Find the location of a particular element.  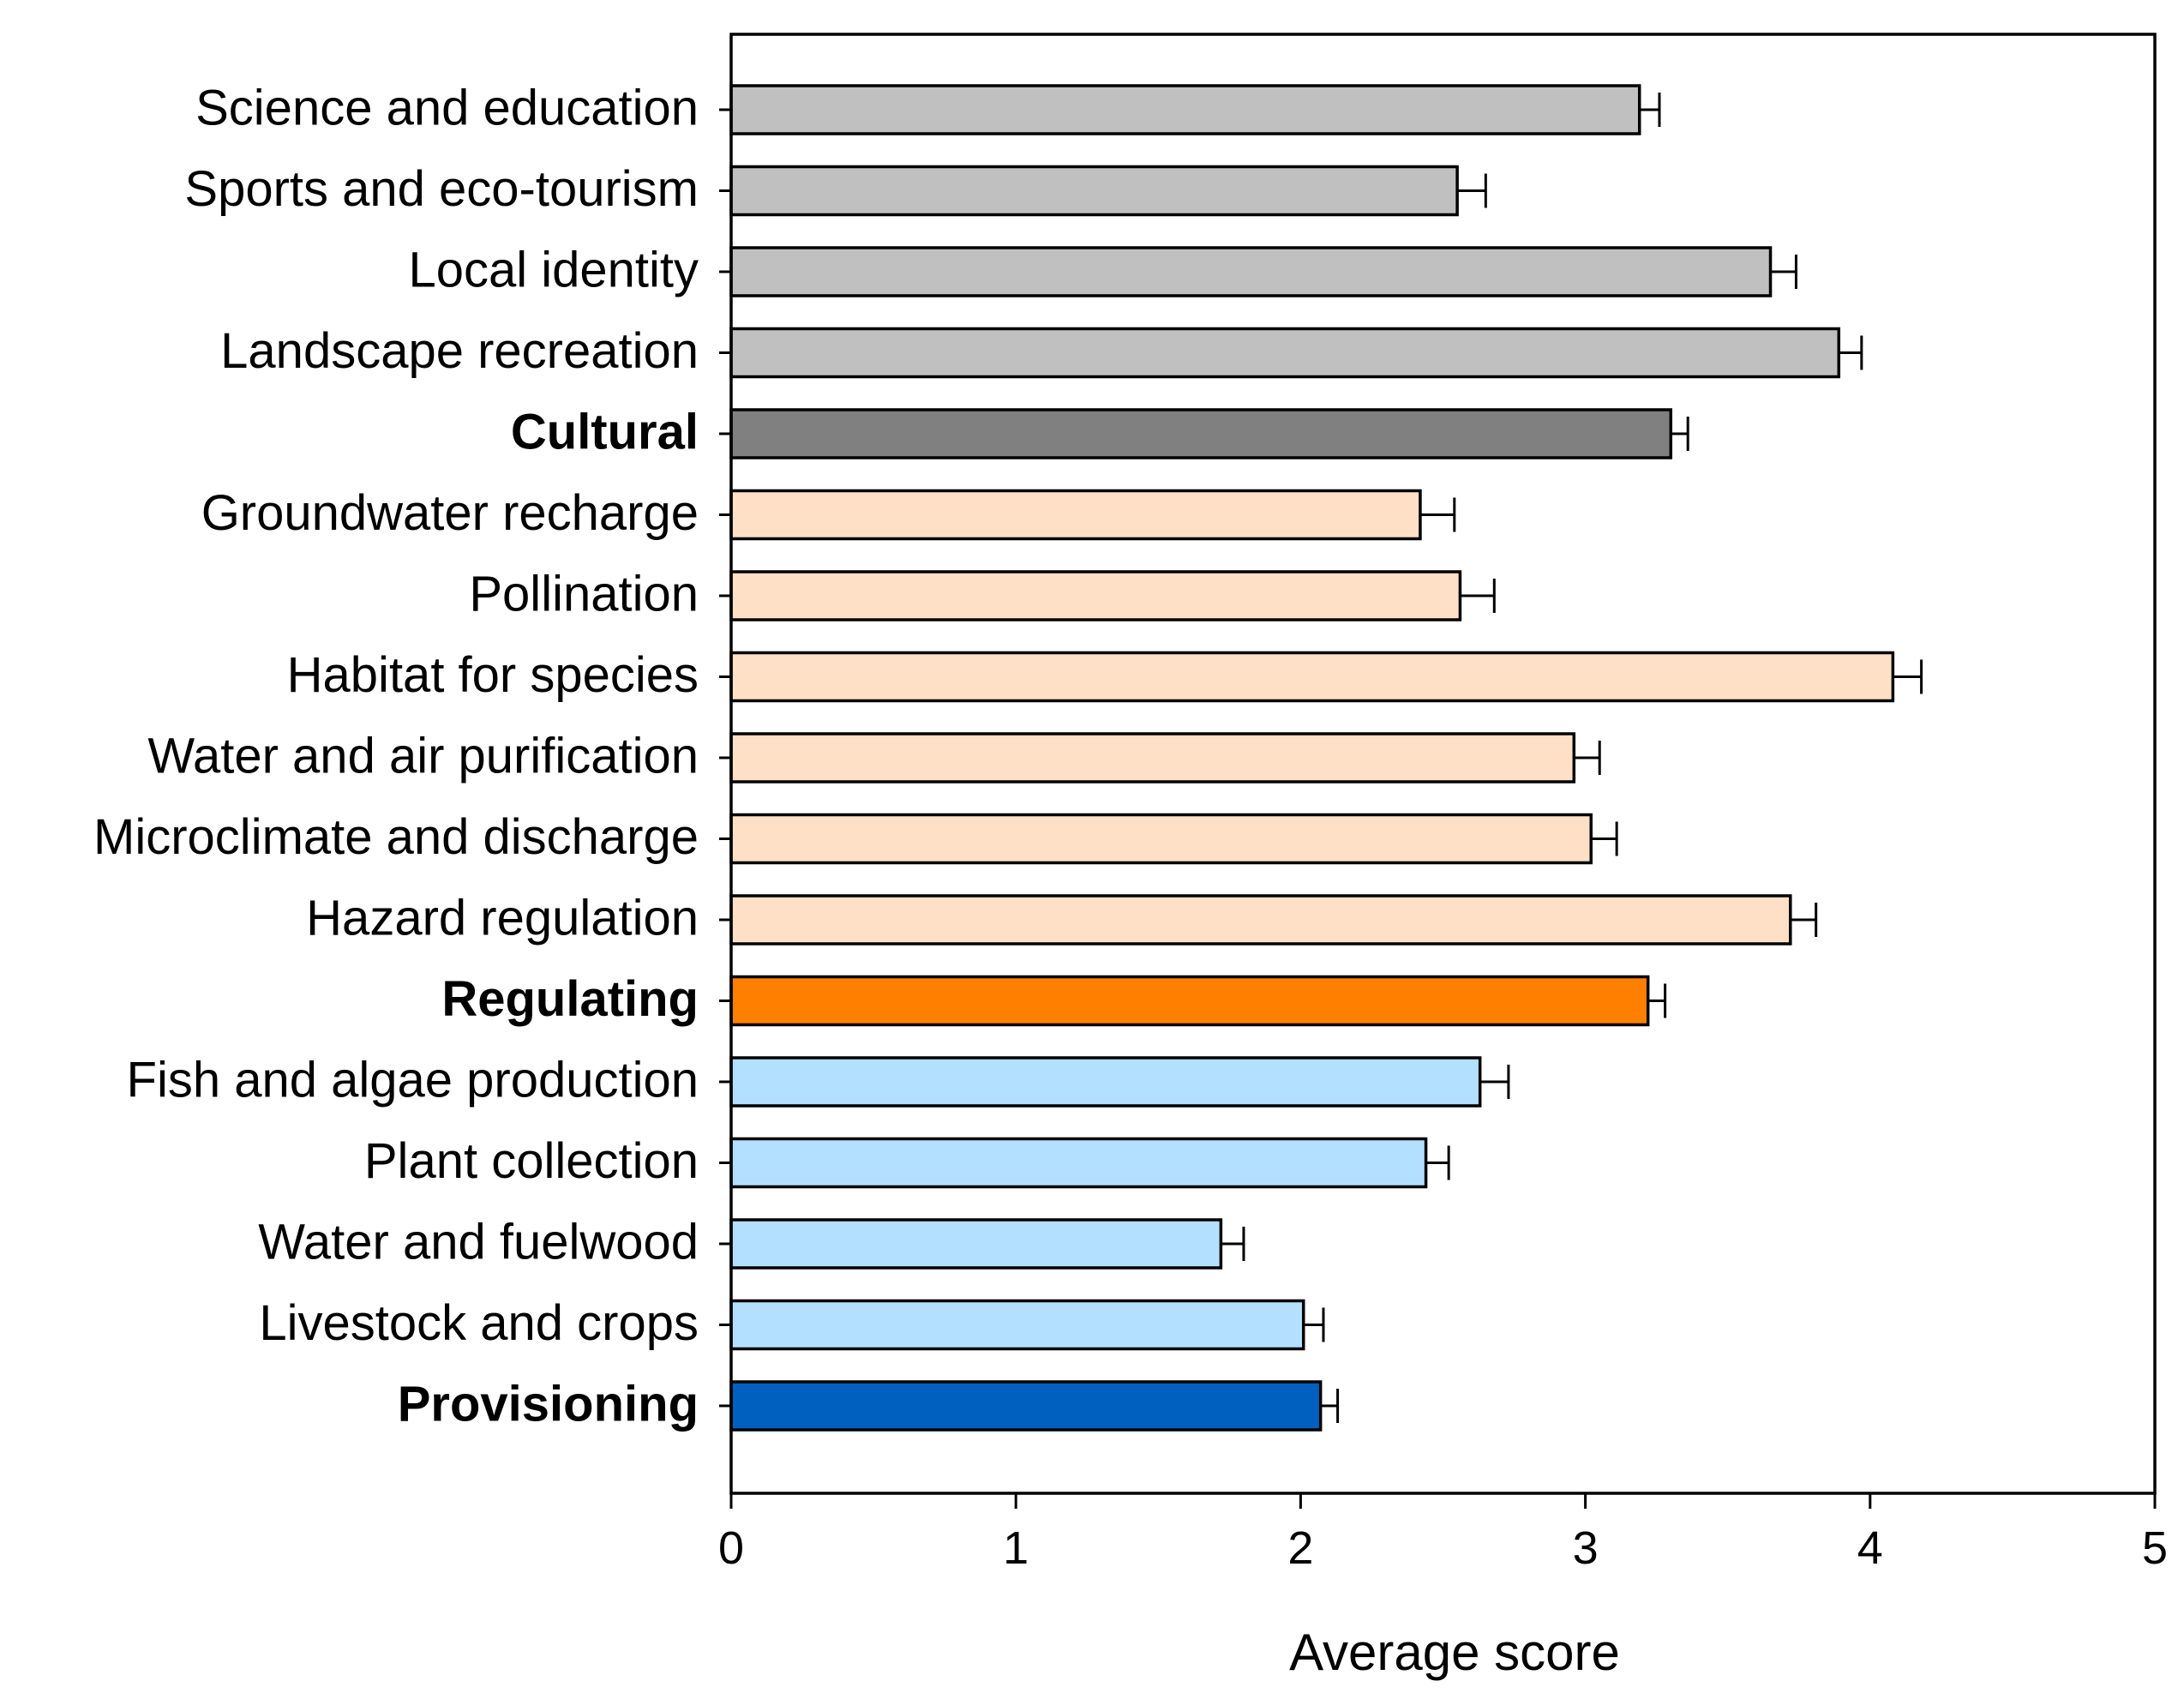

category-label: Sports and eco-tourism is located at coordinates (441, 189).